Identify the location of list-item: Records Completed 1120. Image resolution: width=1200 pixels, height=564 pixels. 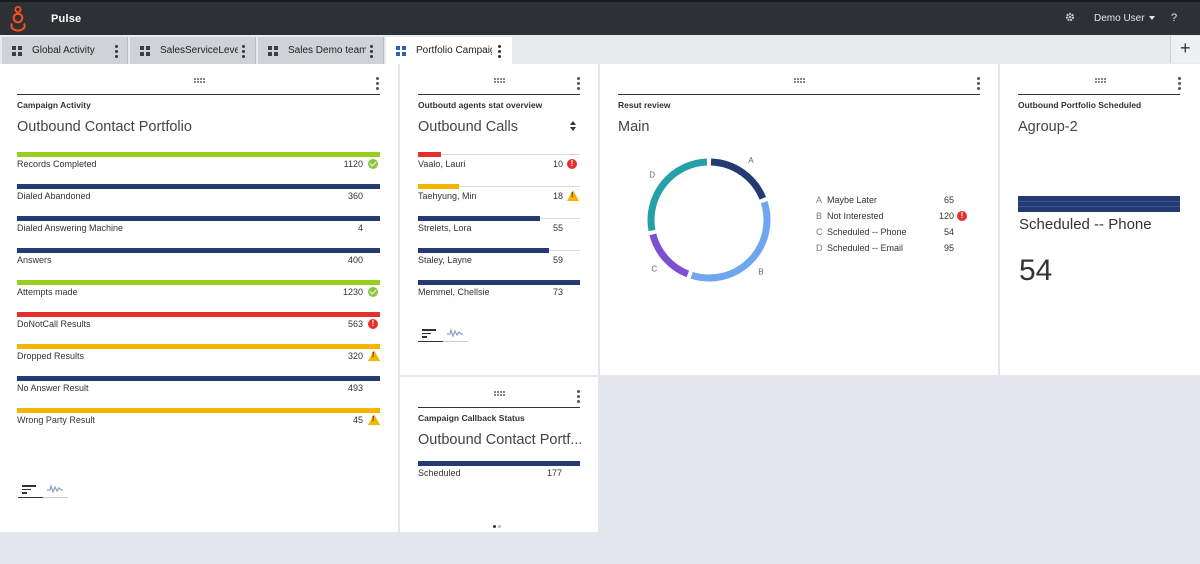
(198, 162).